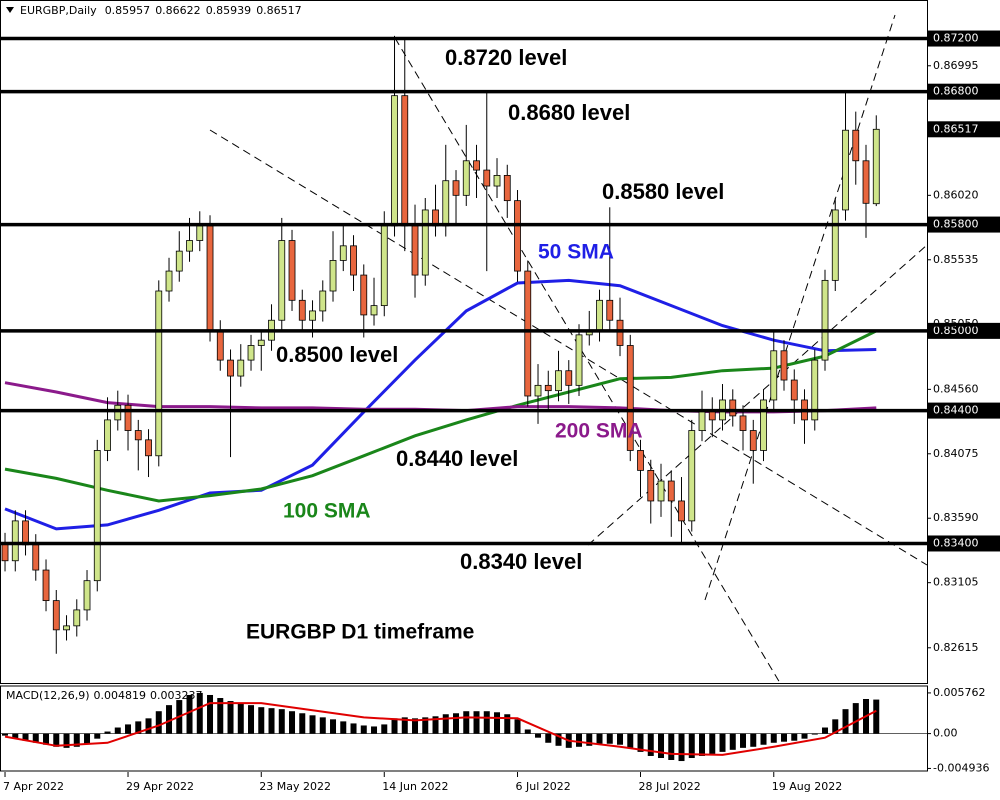  What do you see at coordinates (506, 57) in the screenshot?
I see `level-label: 0.8720 level` at bounding box center [506, 57].